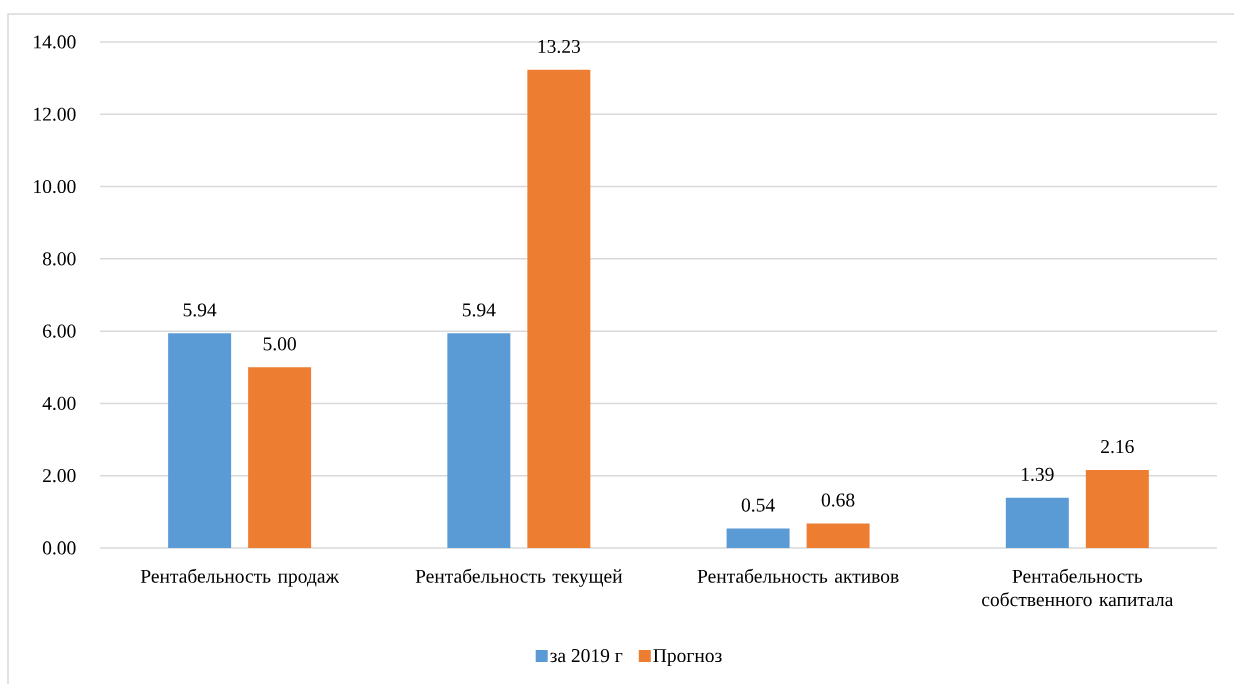 Image resolution: width=1234 pixels, height=684 pixels. I want to click on y-tick-label: 6.00, so click(59, 331).